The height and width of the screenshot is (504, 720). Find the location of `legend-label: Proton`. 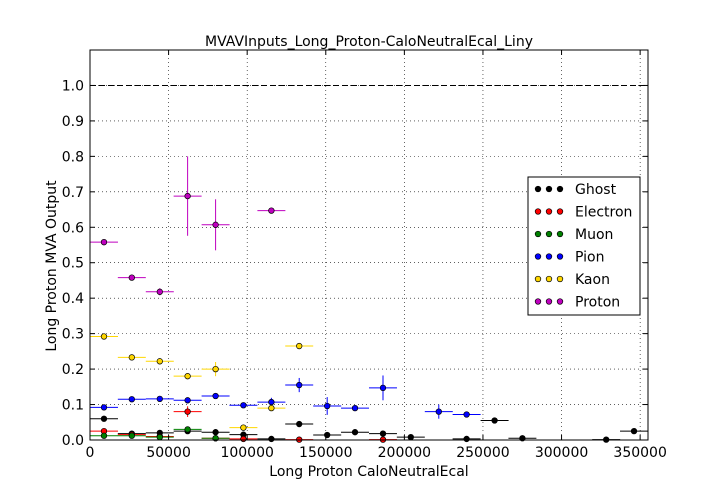

legend-label: Proton is located at coordinates (597, 303).